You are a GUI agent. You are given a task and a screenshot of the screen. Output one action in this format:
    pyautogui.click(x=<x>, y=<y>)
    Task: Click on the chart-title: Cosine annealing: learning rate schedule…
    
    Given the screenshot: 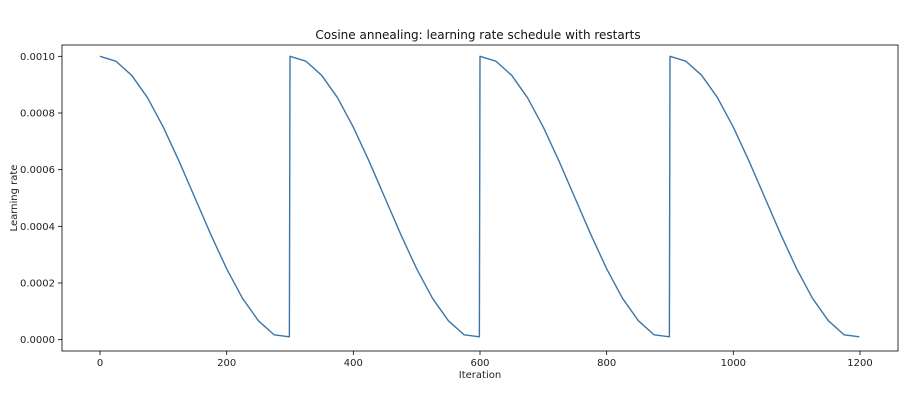 What is the action you would take?
    pyautogui.click(x=477, y=35)
    